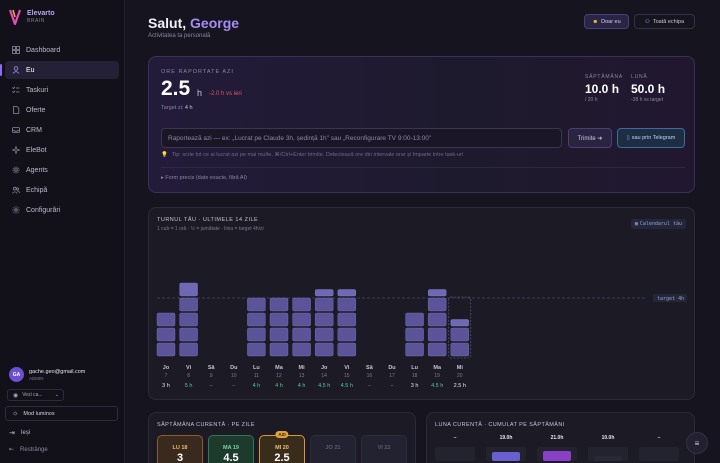 The image size is (720, 463). Describe the element at coordinates (460, 386) in the screenshot. I see `value-label: 2.5 h` at that location.